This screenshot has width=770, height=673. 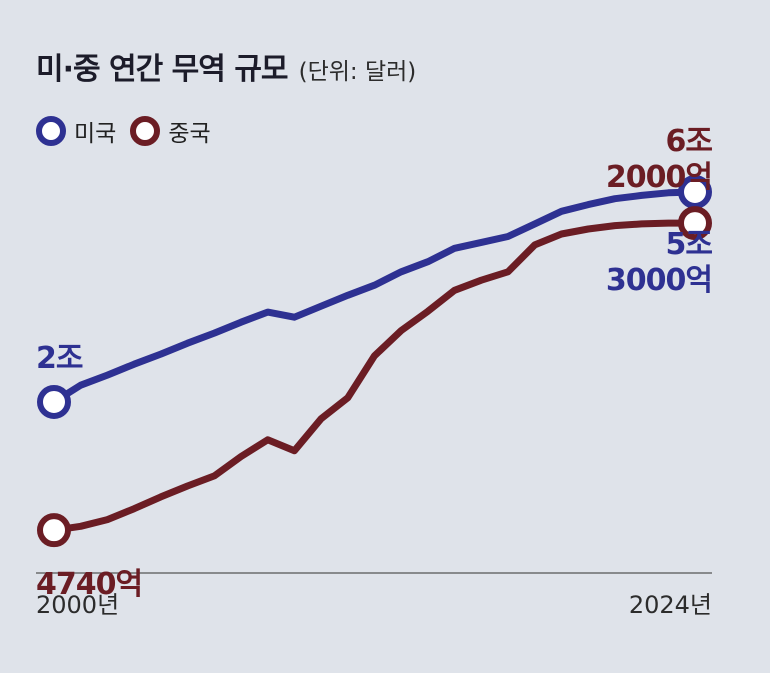 What do you see at coordinates (89, 584) in the screenshot?
I see `data-label-china-start: 4740억` at bounding box center [89, 584].